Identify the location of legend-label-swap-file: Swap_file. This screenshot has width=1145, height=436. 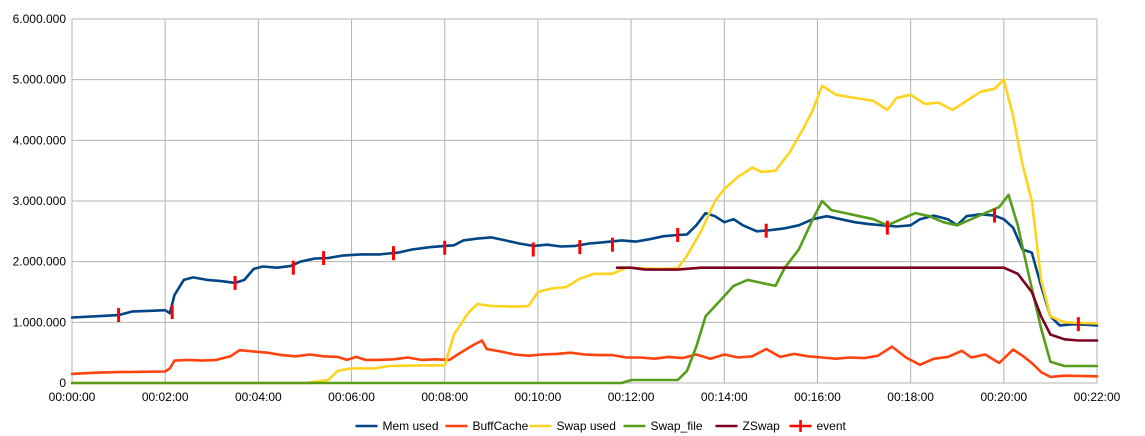
(677, 426).